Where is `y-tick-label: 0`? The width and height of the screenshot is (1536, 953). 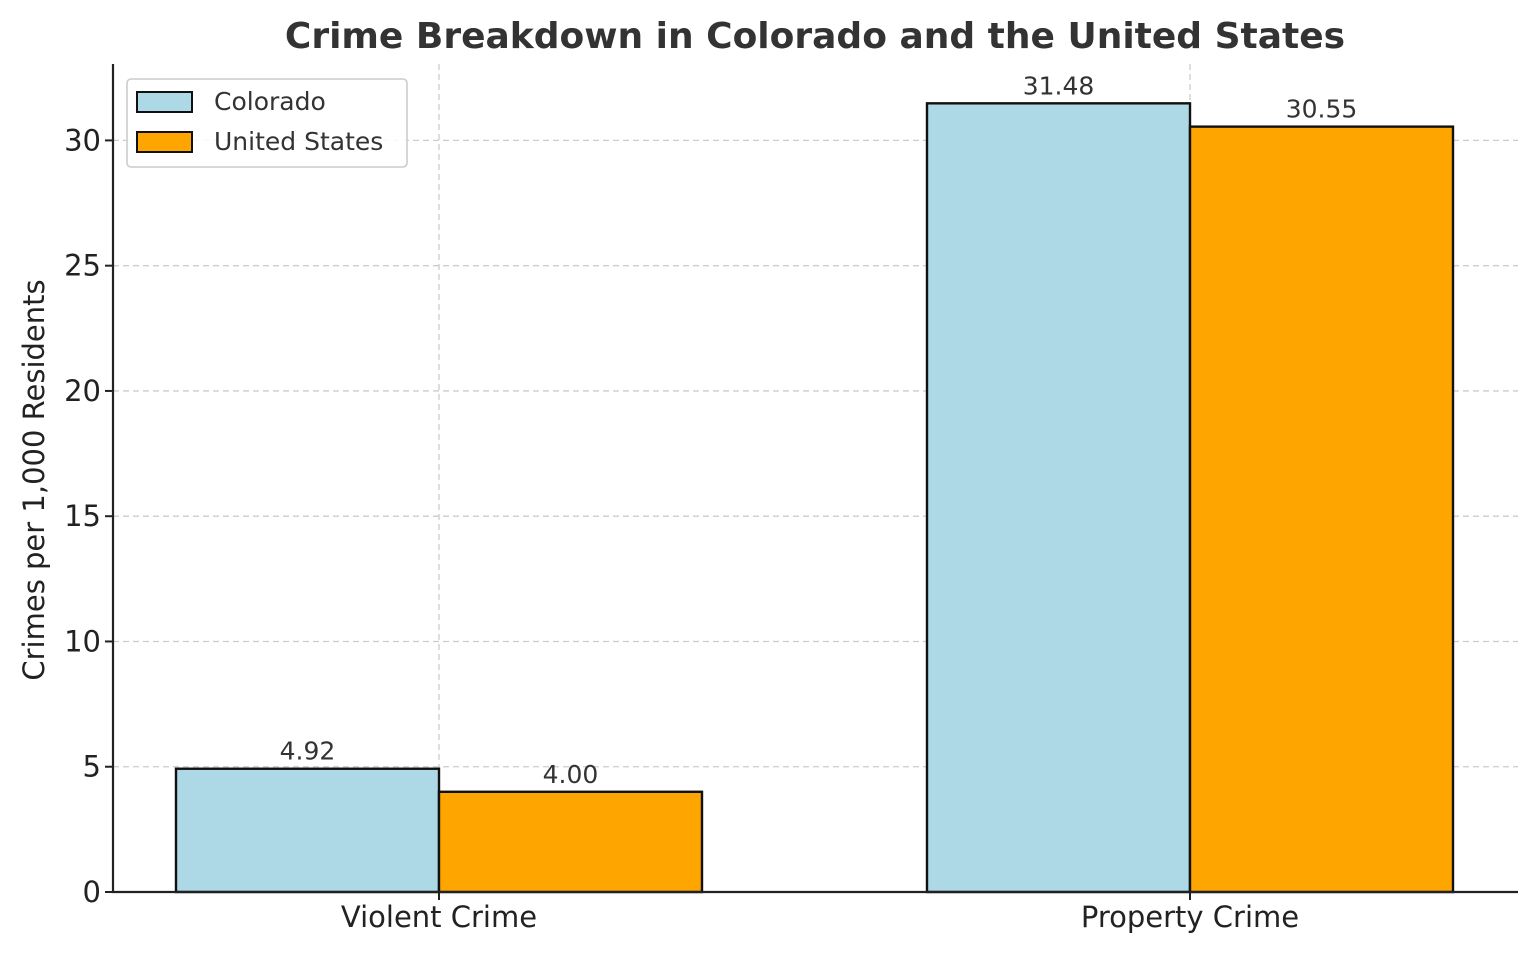
y-tick-label: 0 is located at coordinates (92, 892).